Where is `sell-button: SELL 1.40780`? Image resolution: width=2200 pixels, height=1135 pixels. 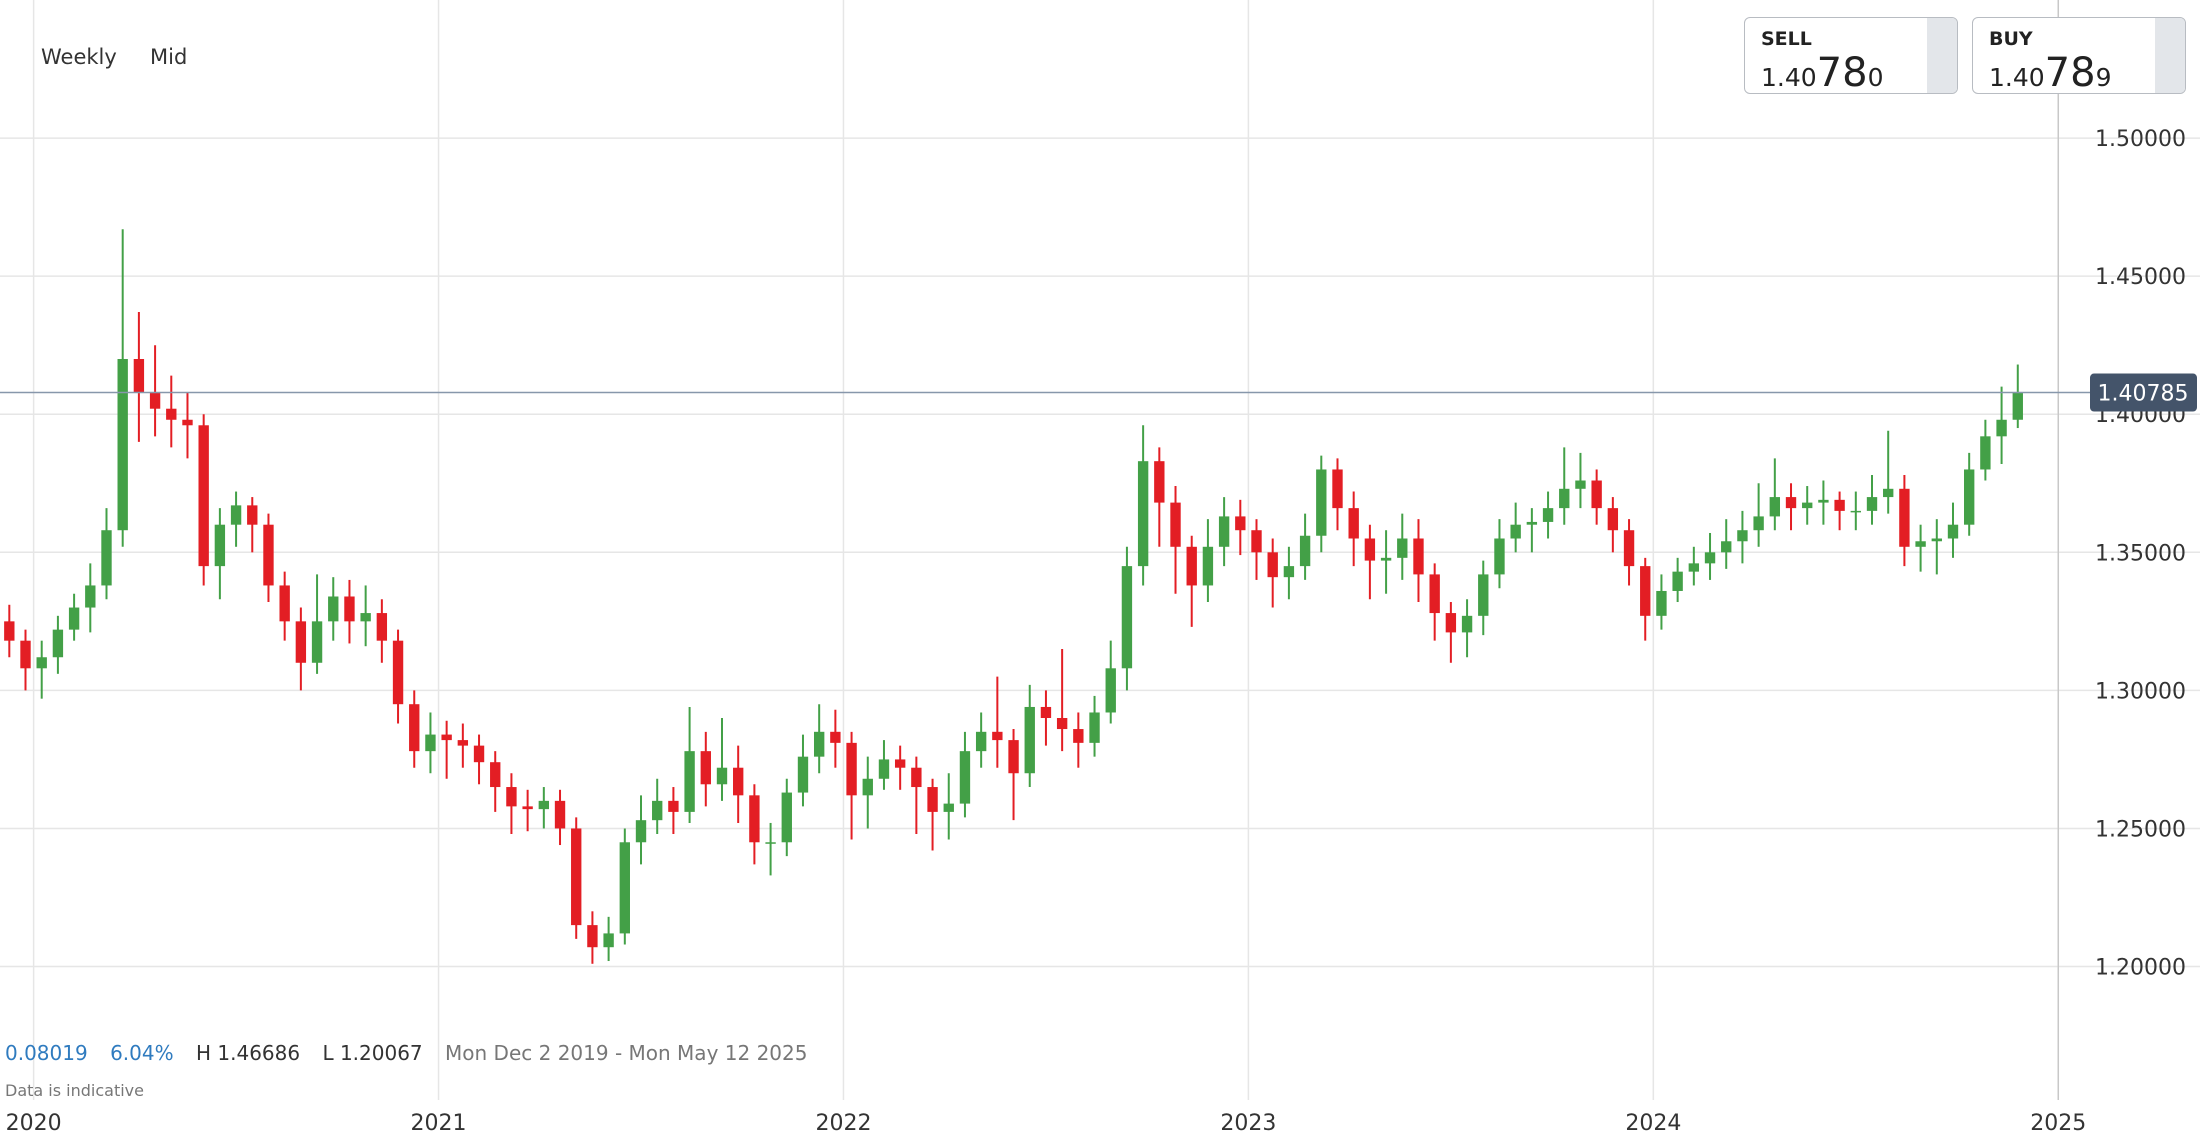
sell-button: SELL 1.40780 is located at coordinates (1851, 55).